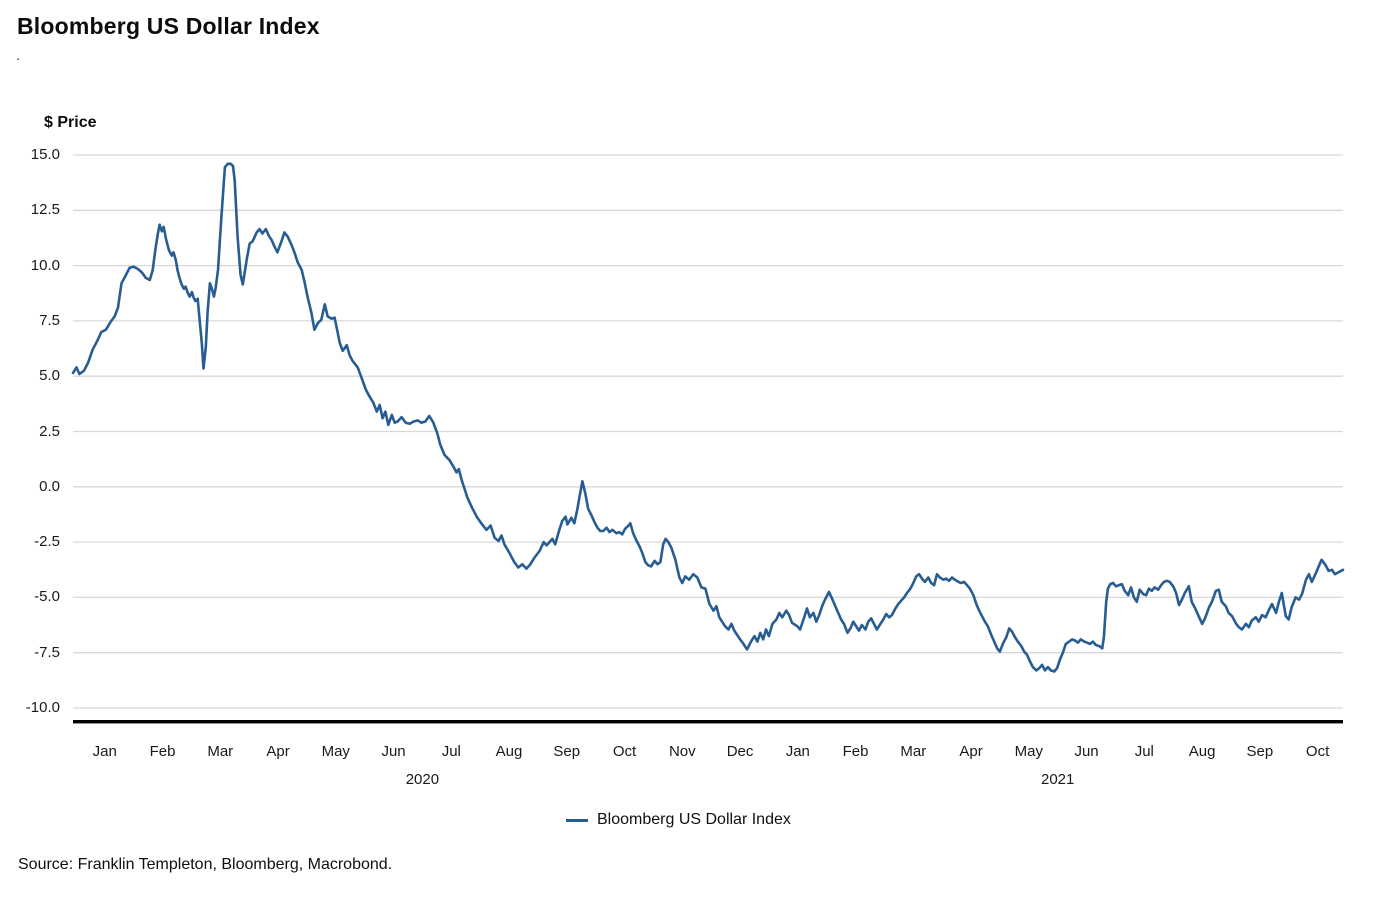 This screenshot has width=1373, height=903. I want to click on legend: Bloomberg US Dollar Index, so click(678, 820).